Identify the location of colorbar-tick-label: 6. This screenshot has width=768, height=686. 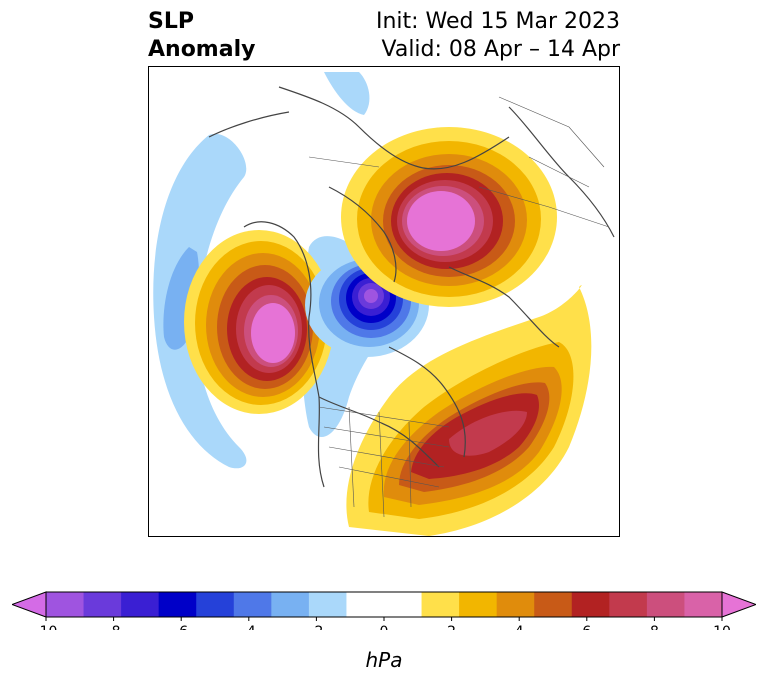
(586, 627).